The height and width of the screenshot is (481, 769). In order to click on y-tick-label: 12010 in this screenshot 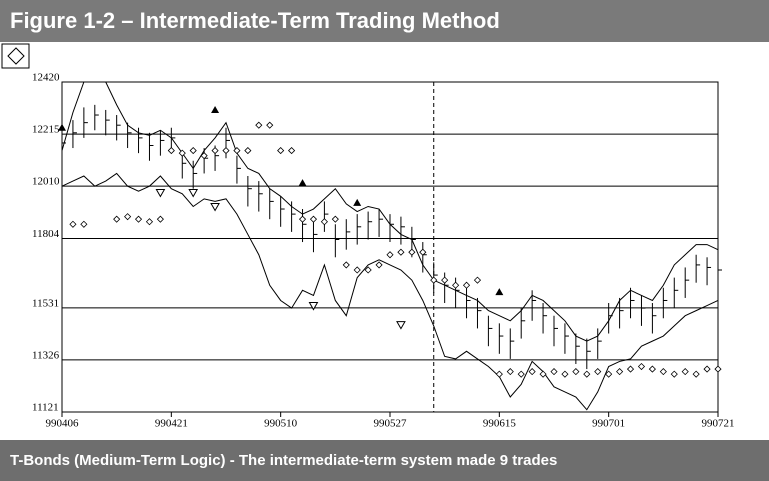, I will do `click(46, 182)`.